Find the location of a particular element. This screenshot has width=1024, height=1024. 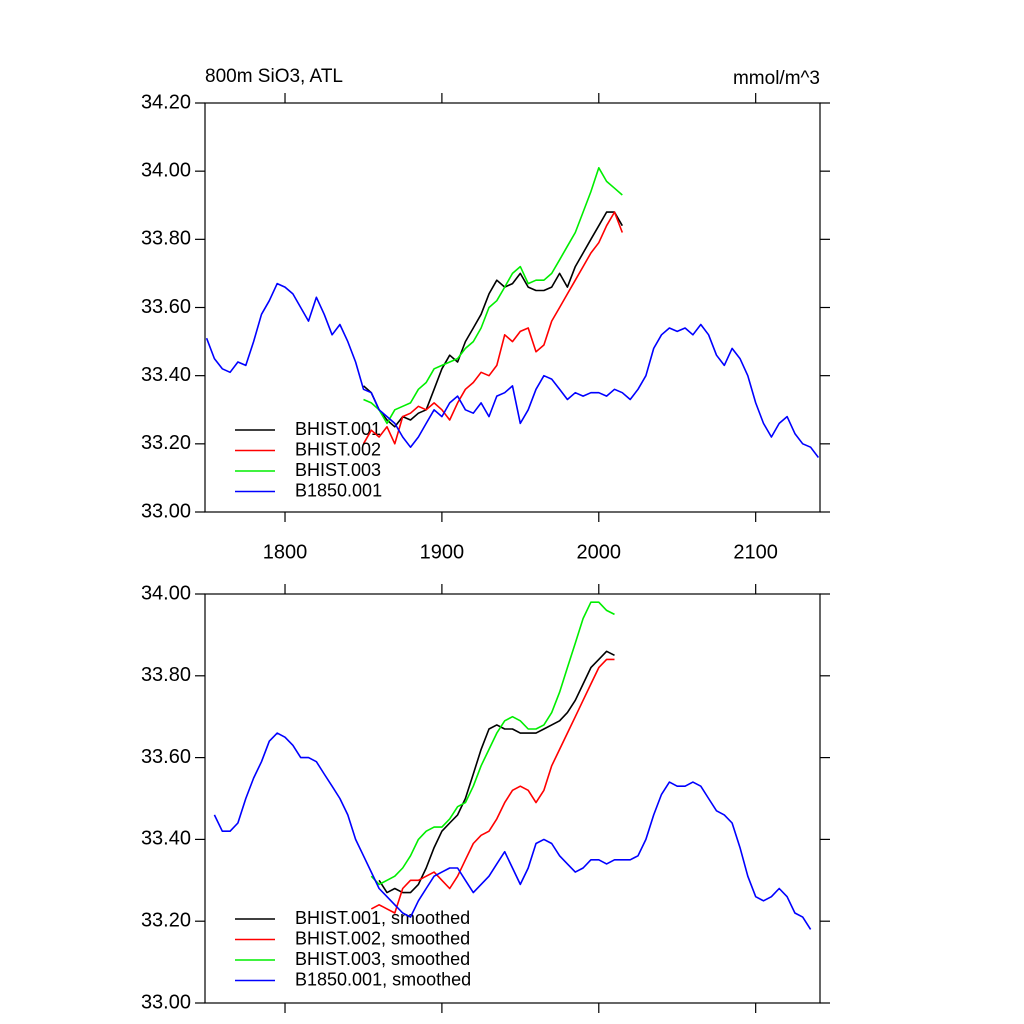

legend-label: BHIST.002, smoothed is located at coordinates (382, 938).